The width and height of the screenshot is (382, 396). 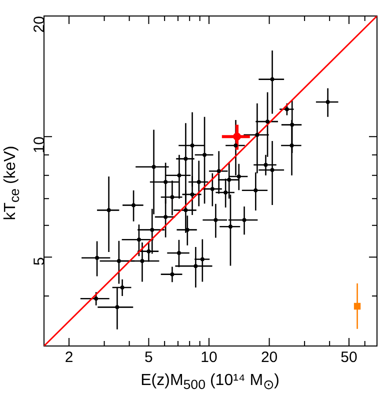 What do you see at coordinates (349, 357) in the screenshot?
I see `x-tick-label: 50` at bounding box center [349, 357].